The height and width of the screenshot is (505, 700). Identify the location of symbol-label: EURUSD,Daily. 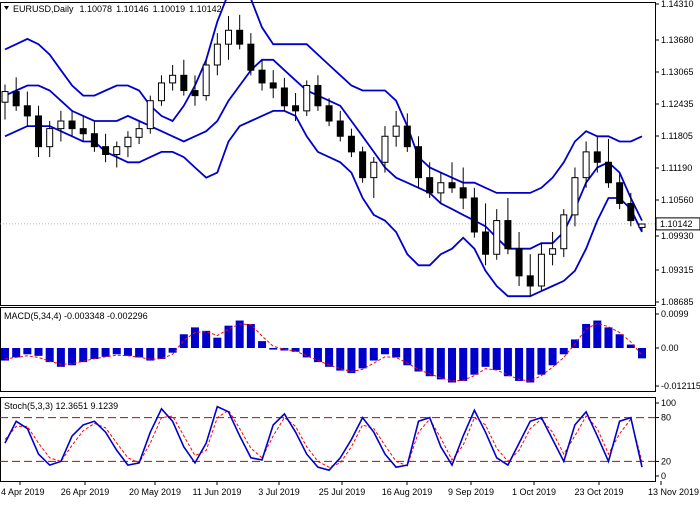
(43, 9).